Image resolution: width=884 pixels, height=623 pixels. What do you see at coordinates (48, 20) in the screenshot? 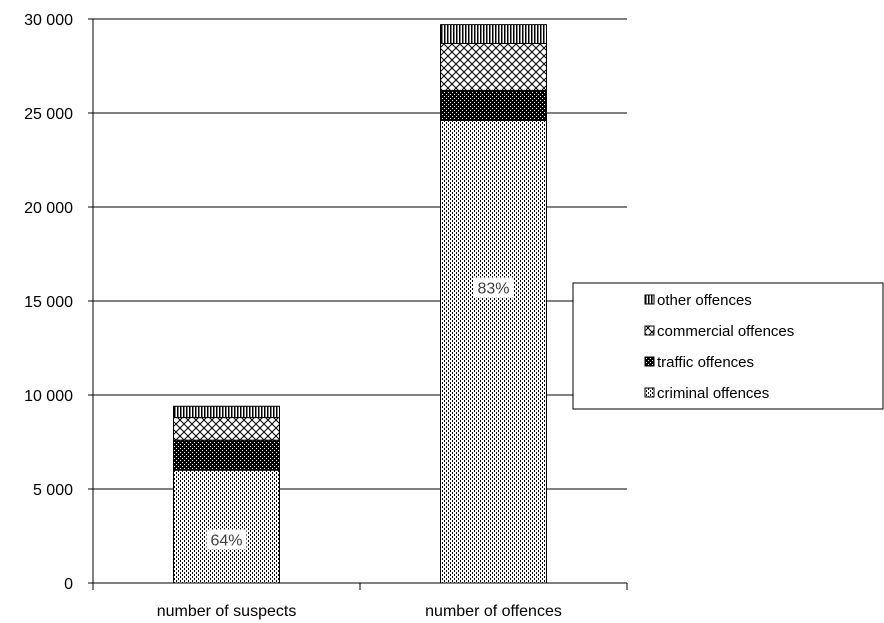
I see `y-tick-label: 30 000` at bounding box center [48, 20].